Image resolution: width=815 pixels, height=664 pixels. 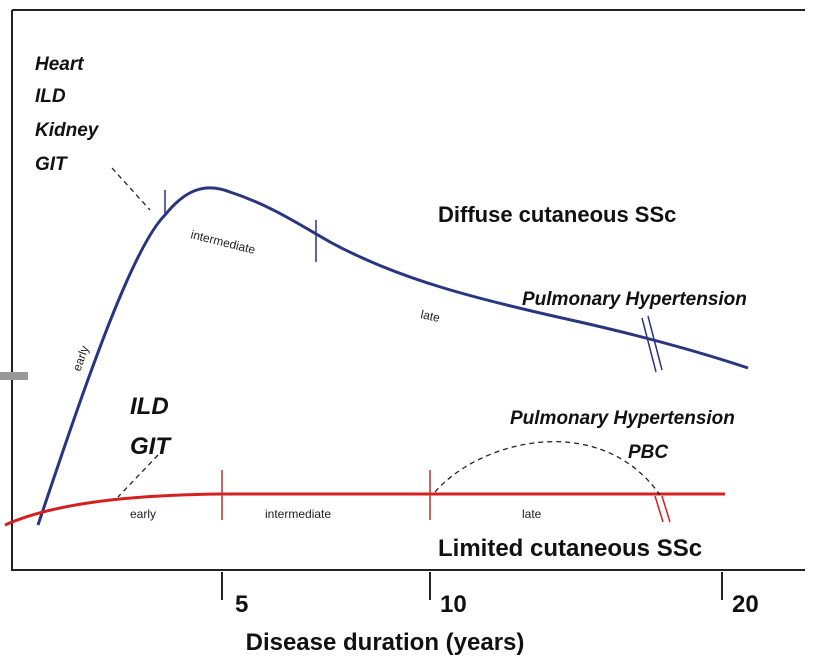 I want to click on limited-phase-ticks, so click(x=326, y=495).